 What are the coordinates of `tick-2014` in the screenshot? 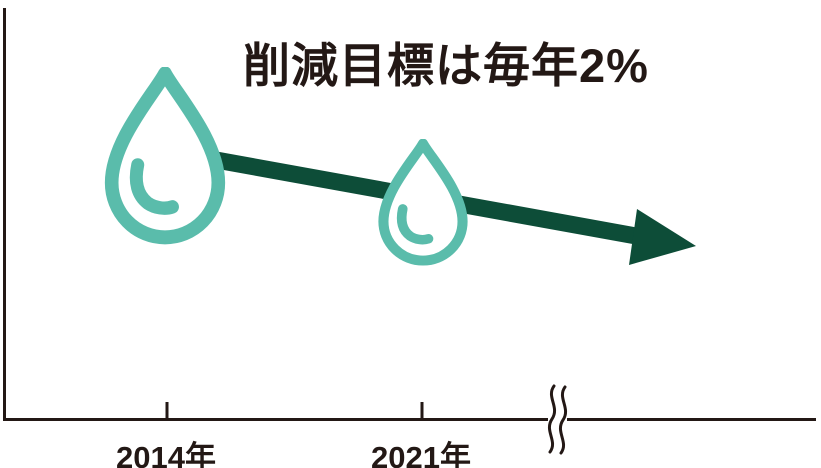 It's located at (167, 410).